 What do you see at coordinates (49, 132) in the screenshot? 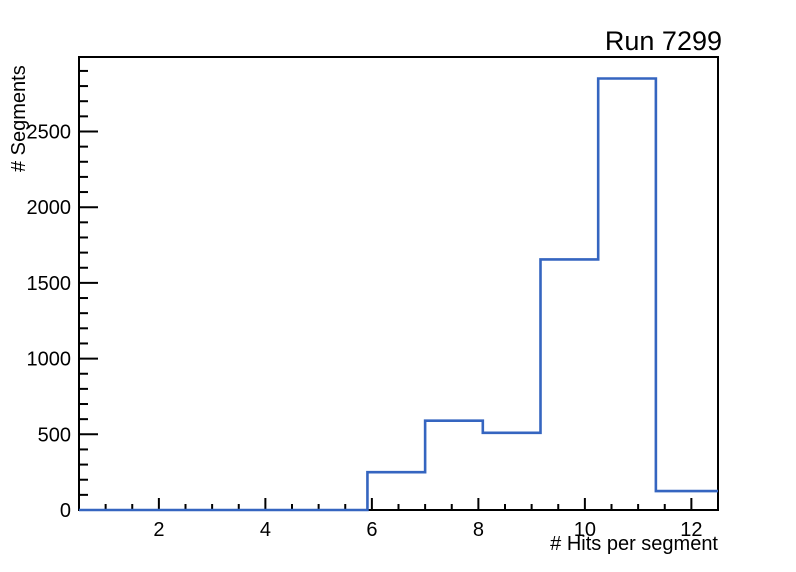
I see `y-tick-label: 2500` at bounding box center [49, 132].